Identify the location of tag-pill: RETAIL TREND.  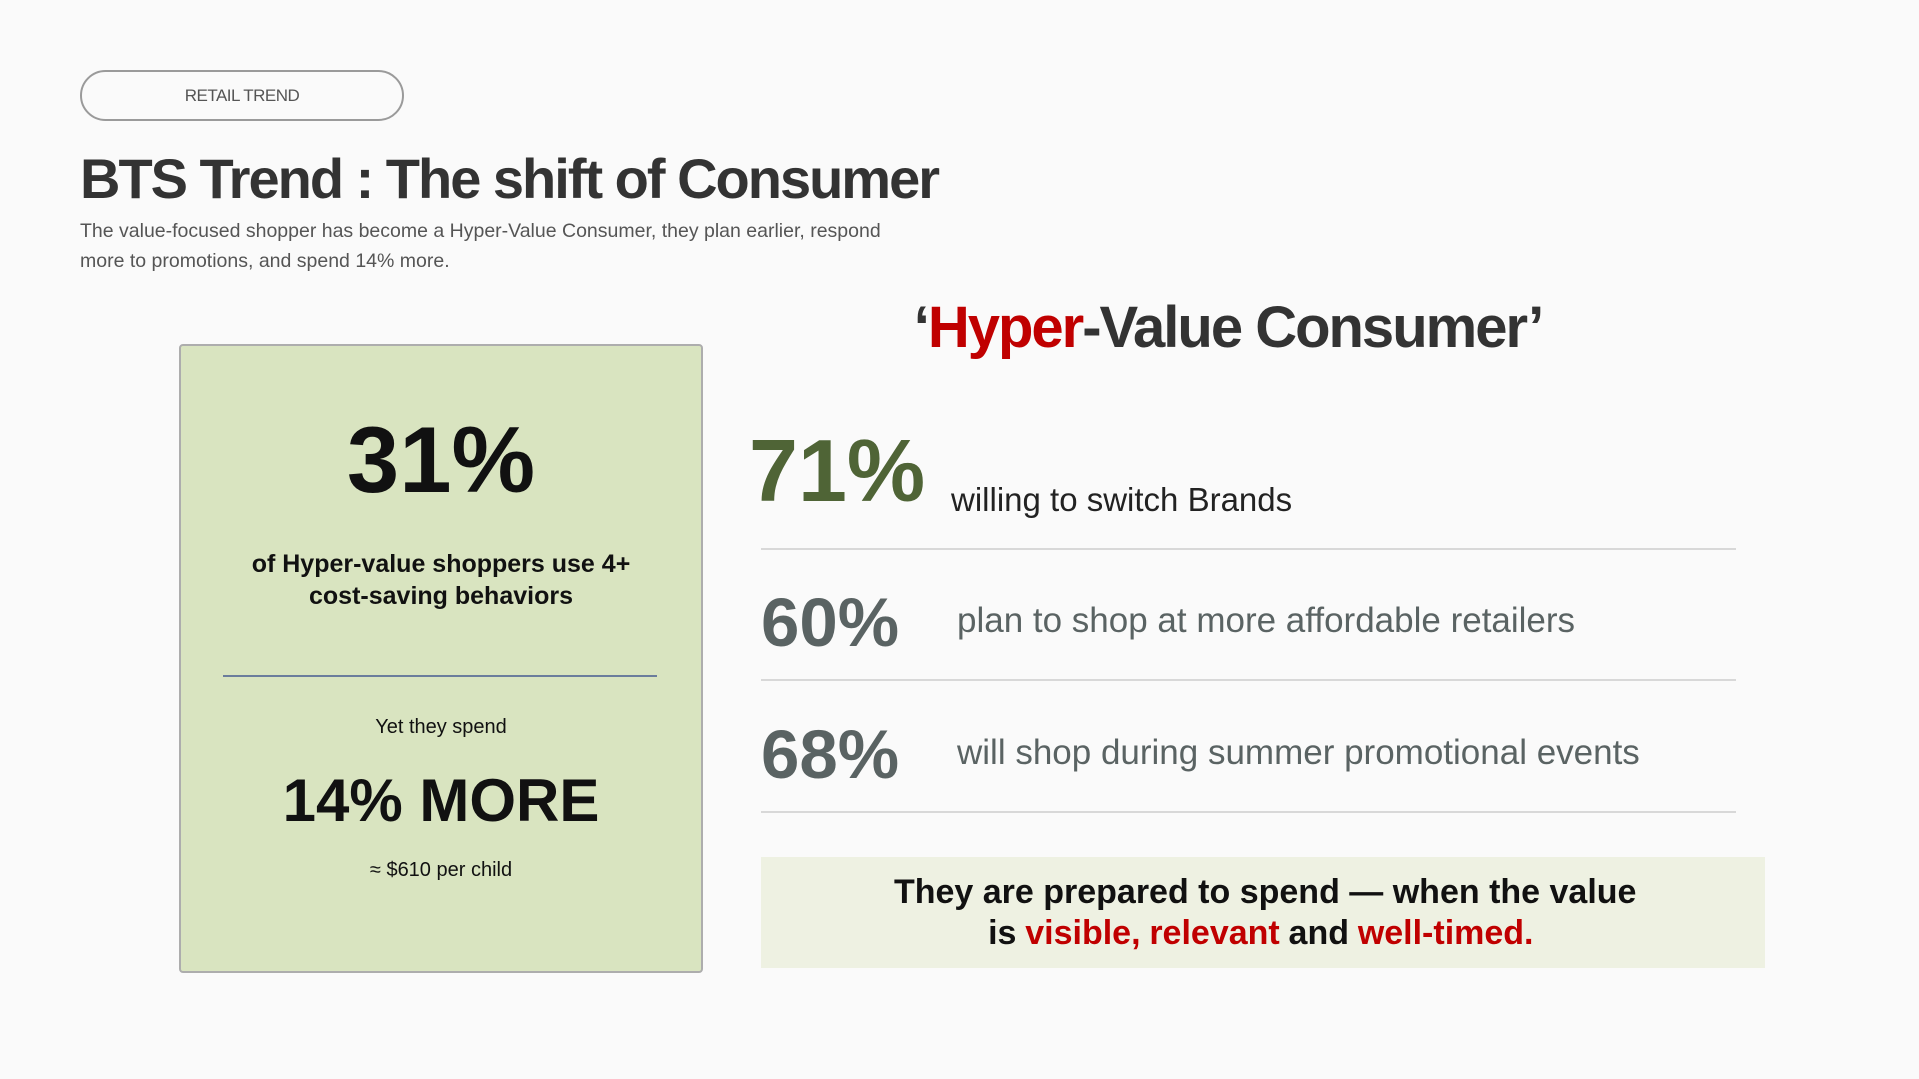
(242, 95).